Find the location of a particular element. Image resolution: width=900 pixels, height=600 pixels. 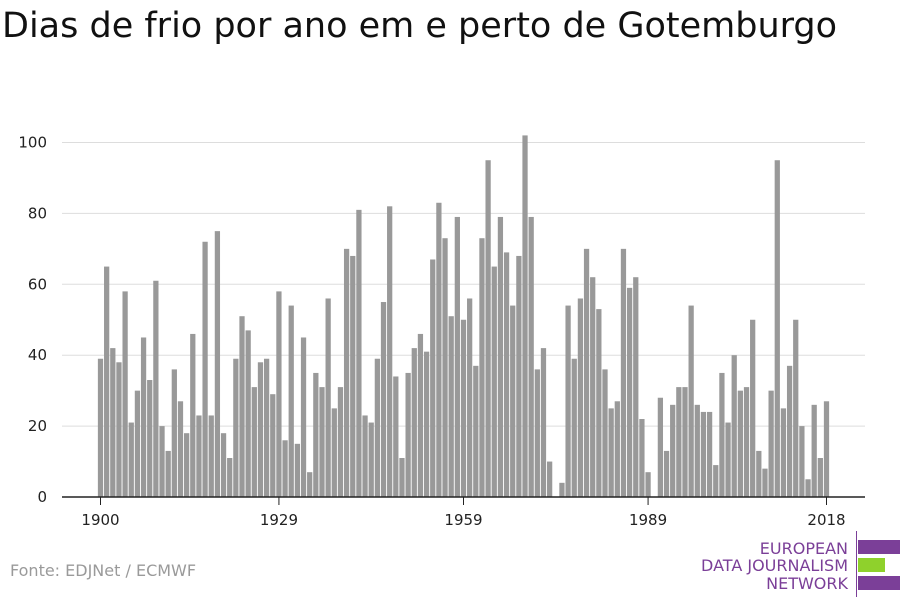

y-tick-label: 100 is located at coordinates (32, 143).